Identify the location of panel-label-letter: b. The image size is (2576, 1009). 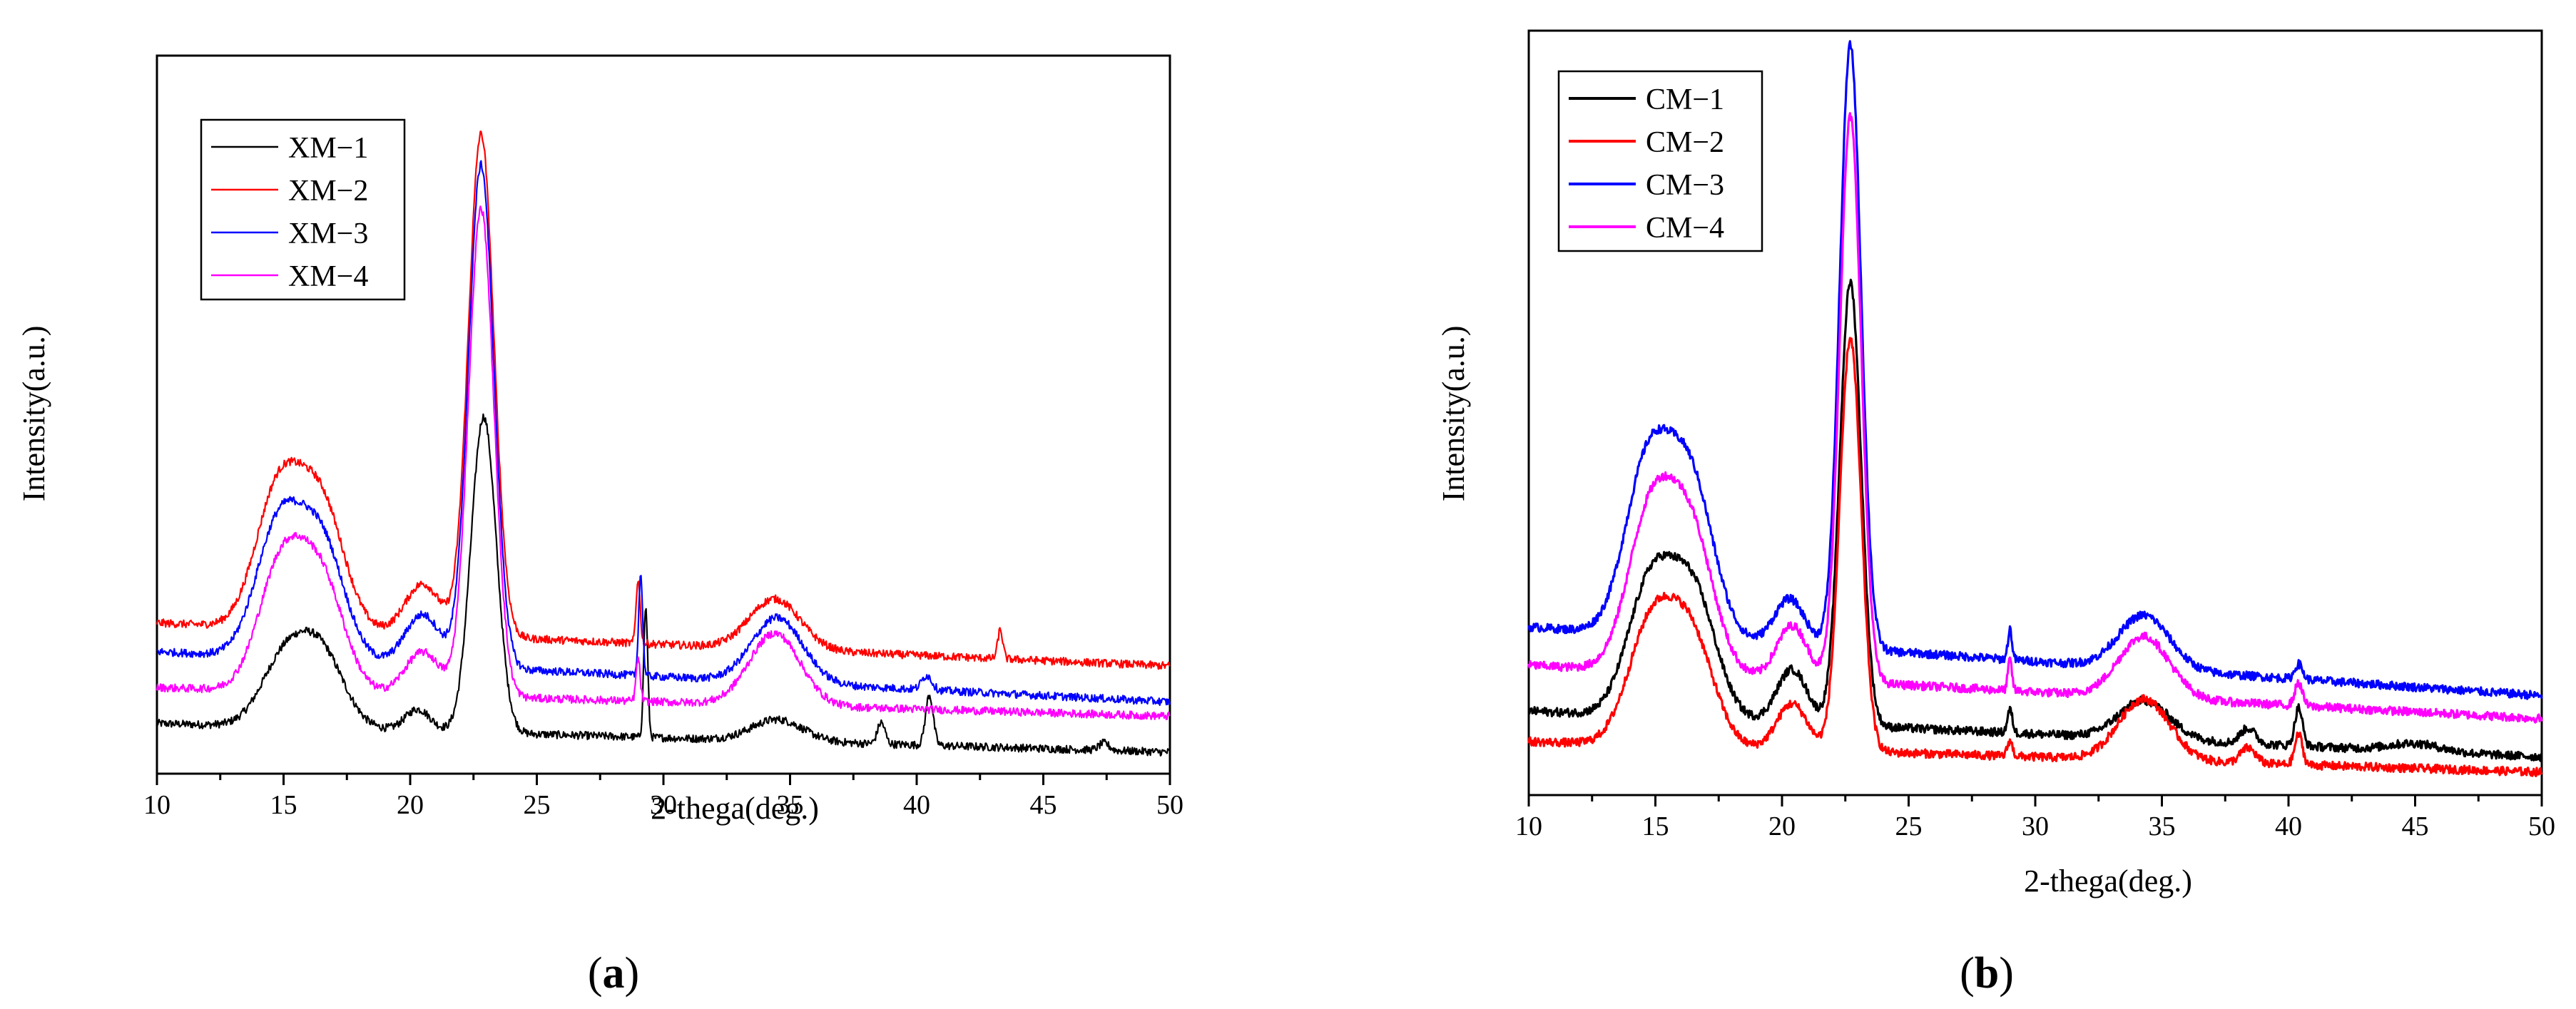
(1987, 973).